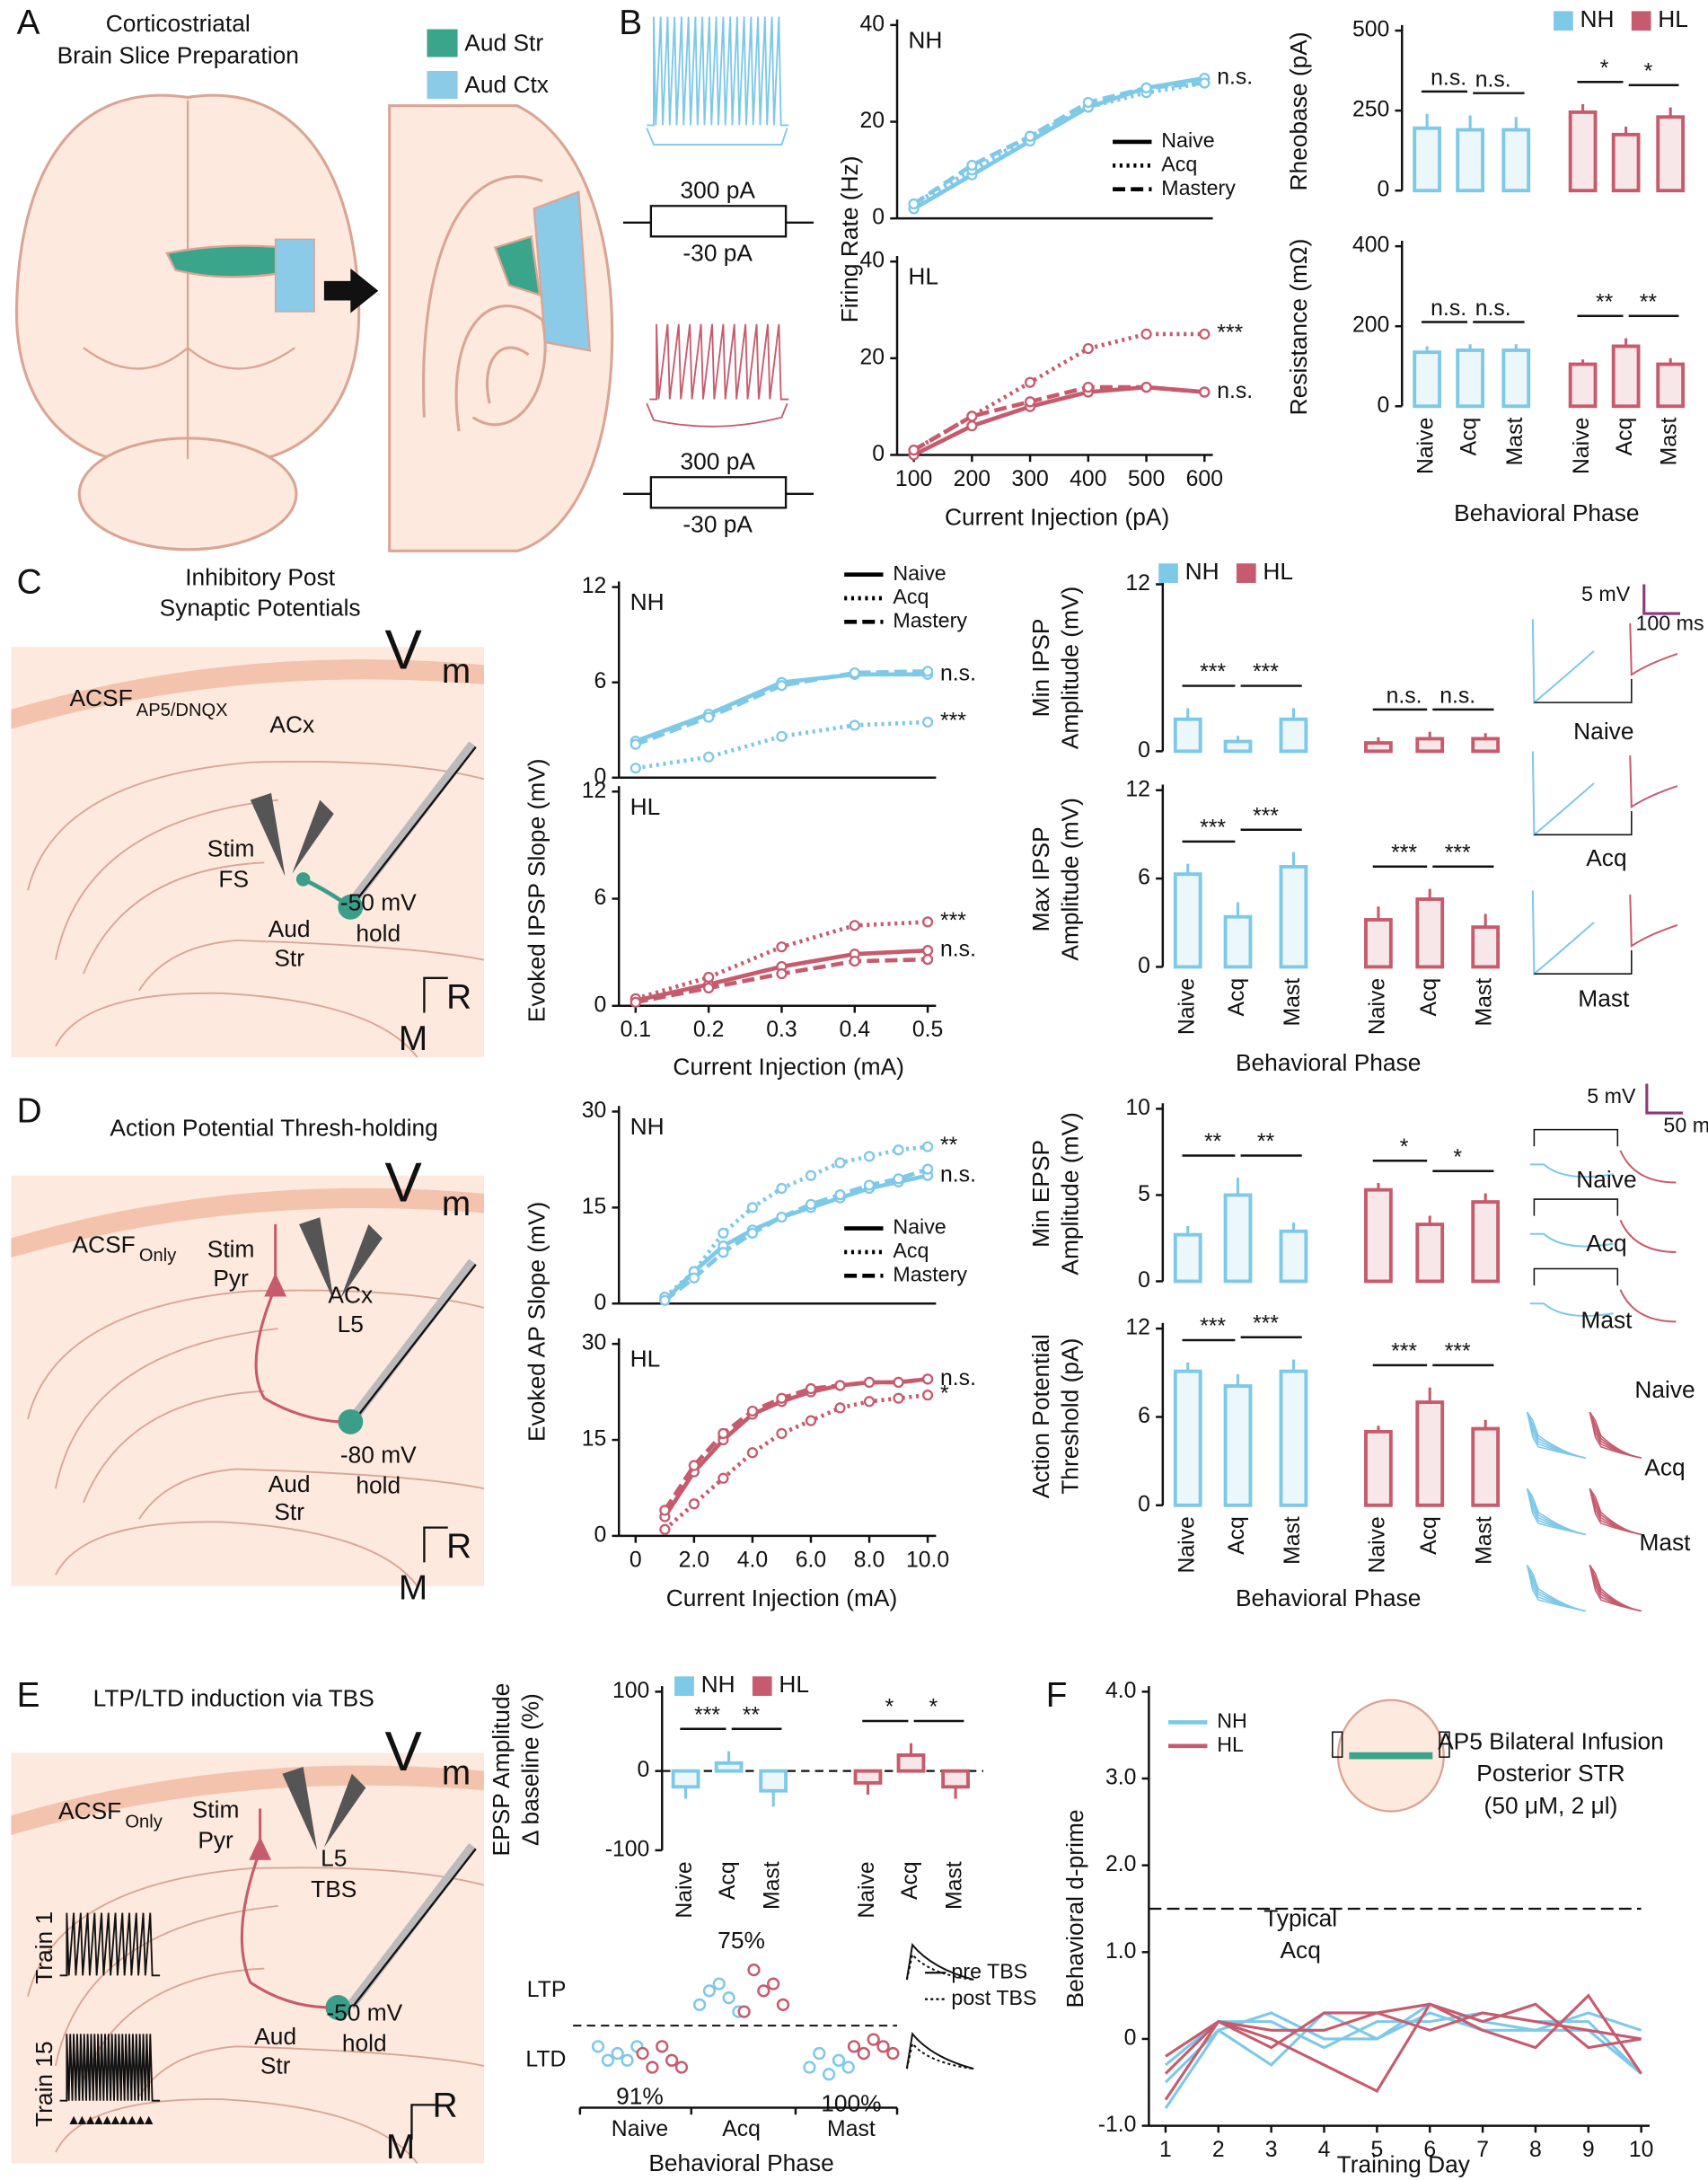  What do you see at coordinates (248, 1222) in the screenshot?
I see `slice-pia` at bounding box center [248, 1222].